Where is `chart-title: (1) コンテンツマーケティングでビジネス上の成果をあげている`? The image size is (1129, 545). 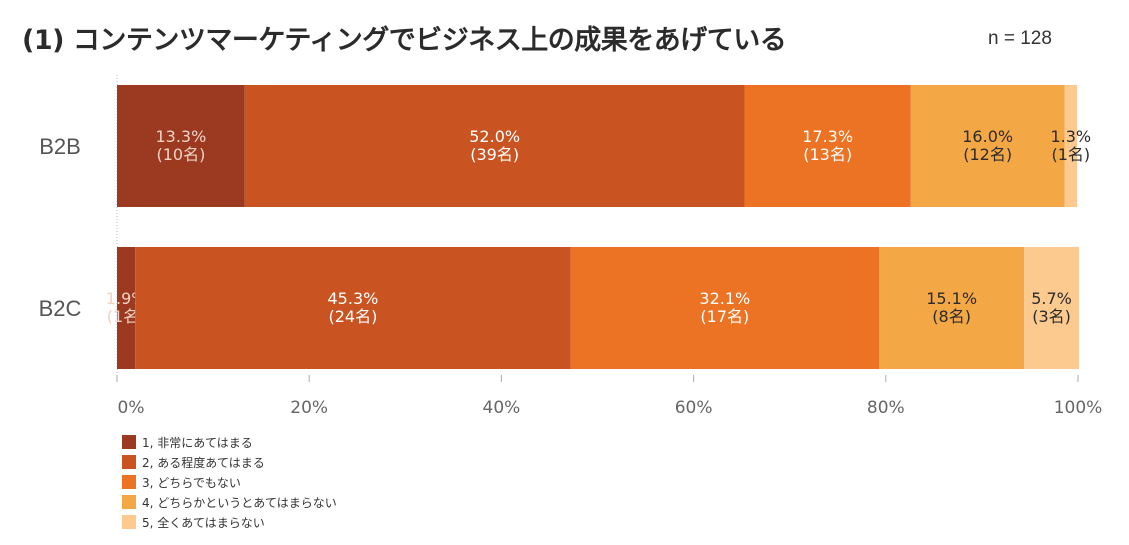
chart-title: (1) コンテンツマーケティングでビジネス上の成果をあげている is located at coordinates (404, 40).